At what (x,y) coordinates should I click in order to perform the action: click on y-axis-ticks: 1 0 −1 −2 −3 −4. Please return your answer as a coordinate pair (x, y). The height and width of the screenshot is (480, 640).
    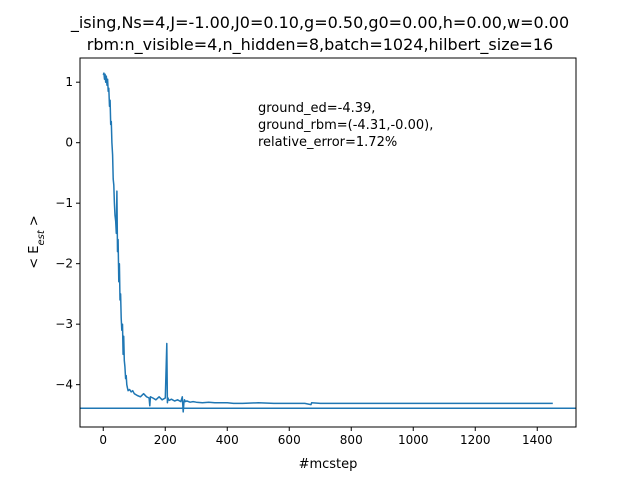
    Looking at the image, I should click on (67, 233).